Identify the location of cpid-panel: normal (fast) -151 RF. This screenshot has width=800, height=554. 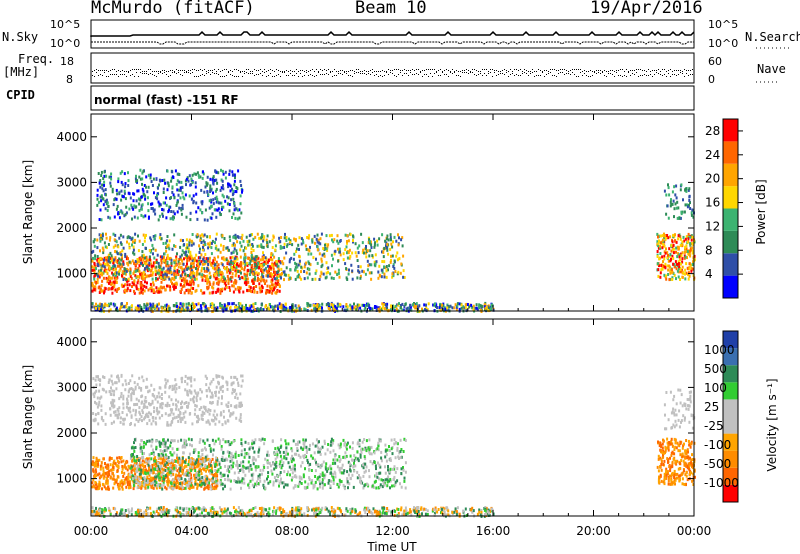
(392, 98).